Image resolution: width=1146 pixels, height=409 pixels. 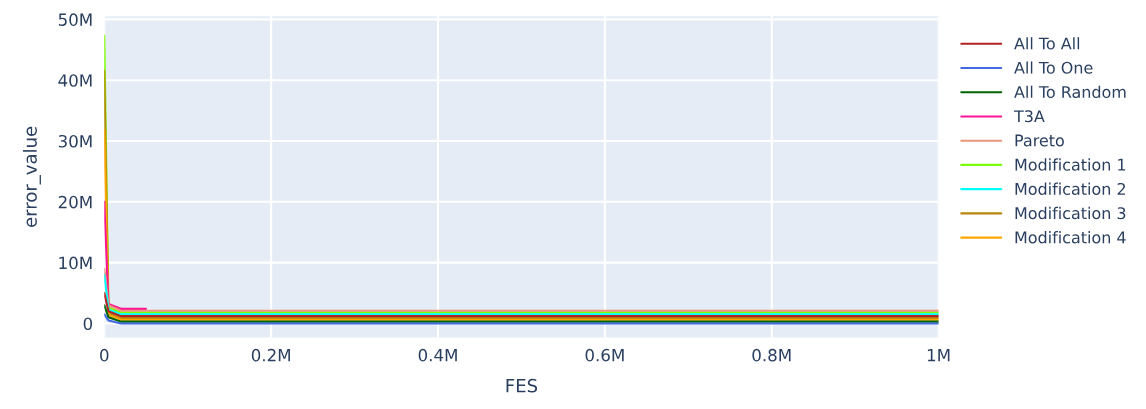 I want to click on legend-label: Modification 2, so click(x=1070, y=188).